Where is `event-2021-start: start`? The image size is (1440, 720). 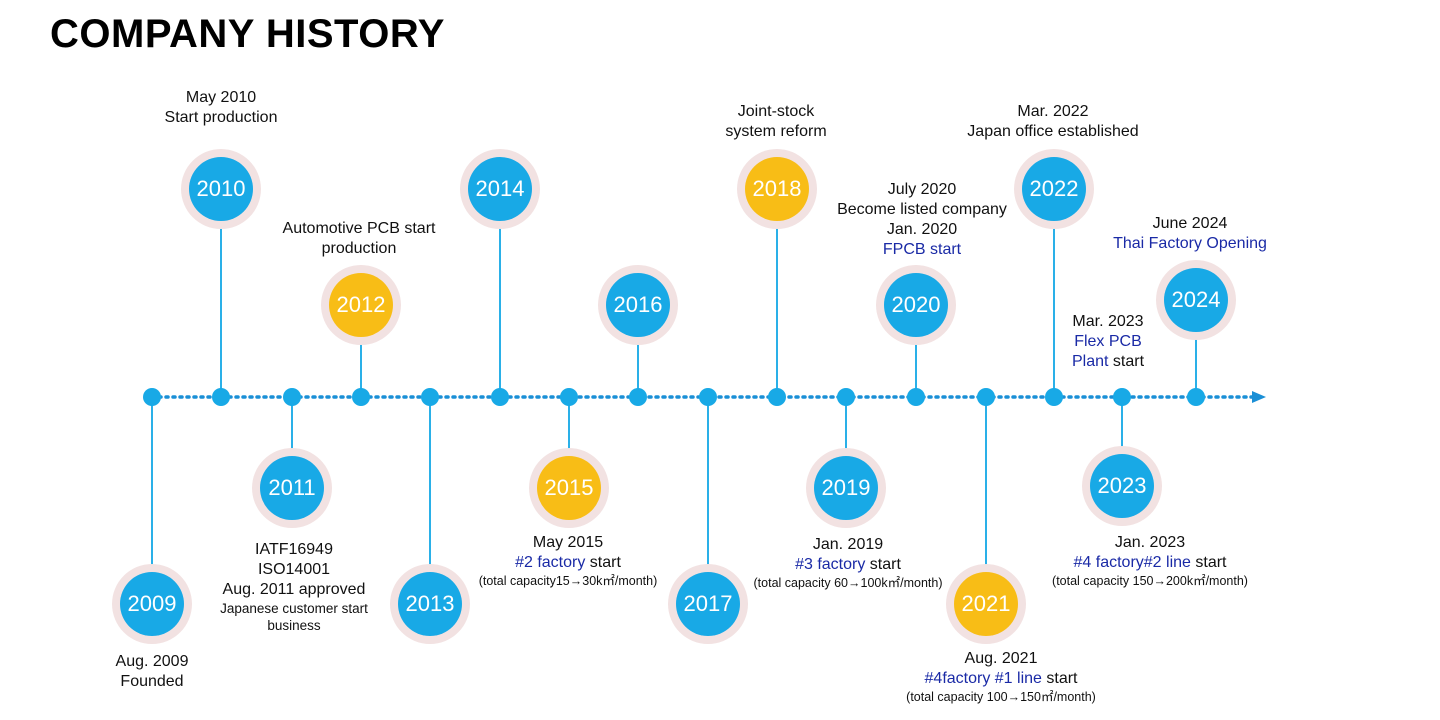 event-2021-start: start is located at coordinates (1059, 678).